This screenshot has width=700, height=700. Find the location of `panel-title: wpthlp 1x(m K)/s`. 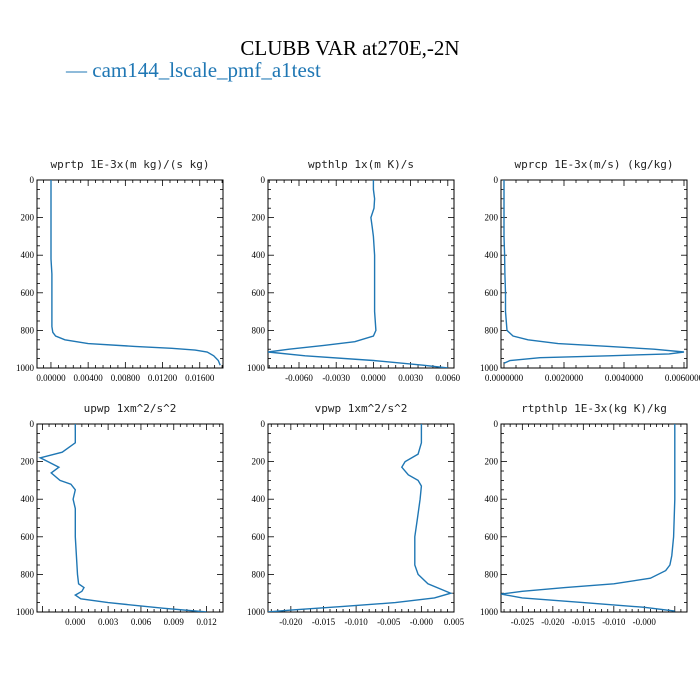

panel-title: wpthlp 1x(m K)/s is located at coordinates (361, 164).